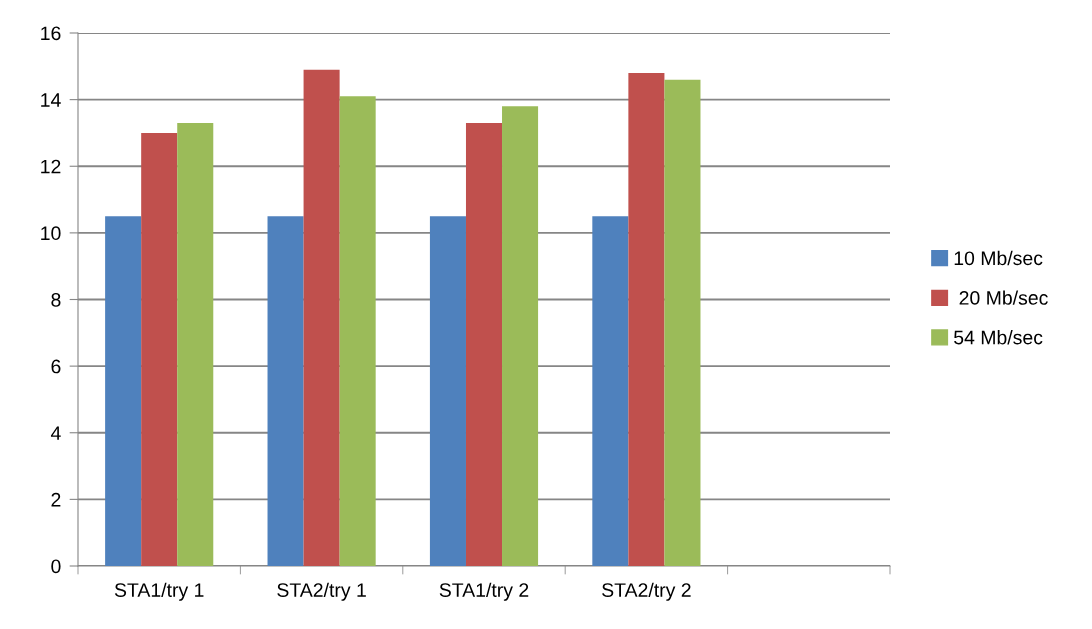 This screenshot has height=629, width=1092. What do you see at coordinates (998, 258) in the screenshot?
I see `legend-label: 10 Mb/sec` at bounding box center [998, 258].